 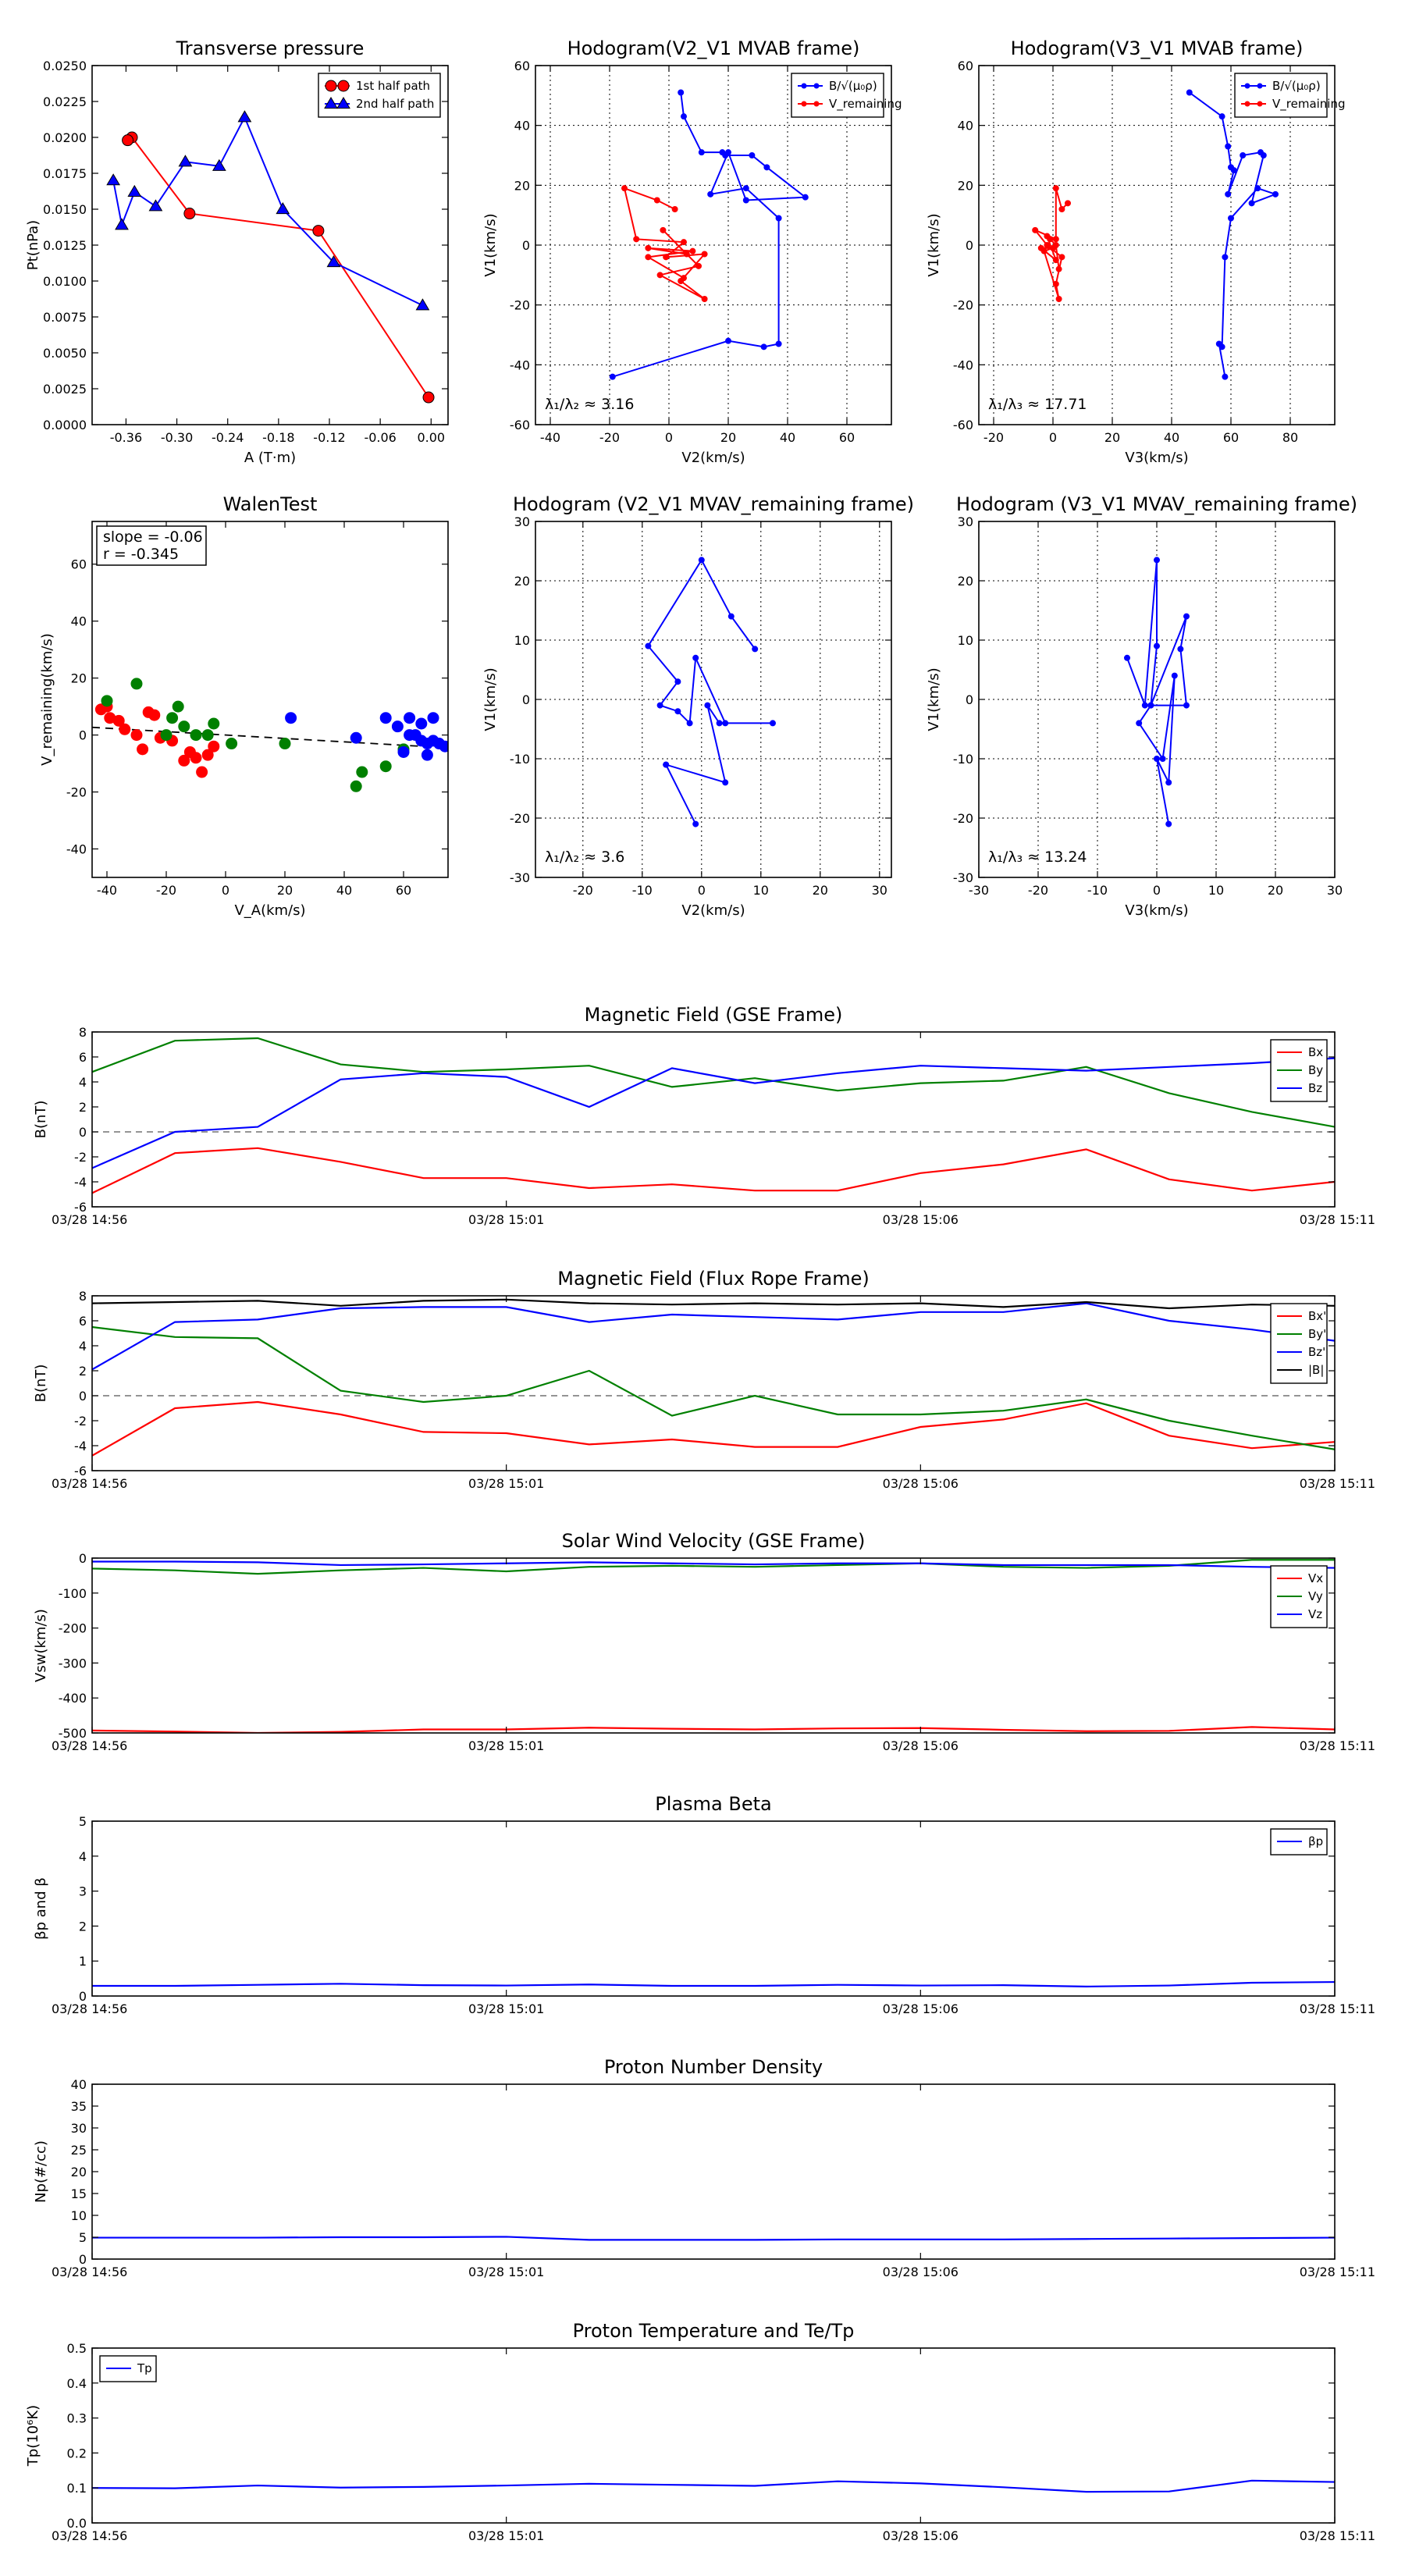 What do you see at coordinates (710, 235) in the screenshot?
I see `series-line-B/√(μ₀ρ)` at bounding box center [710, 235].